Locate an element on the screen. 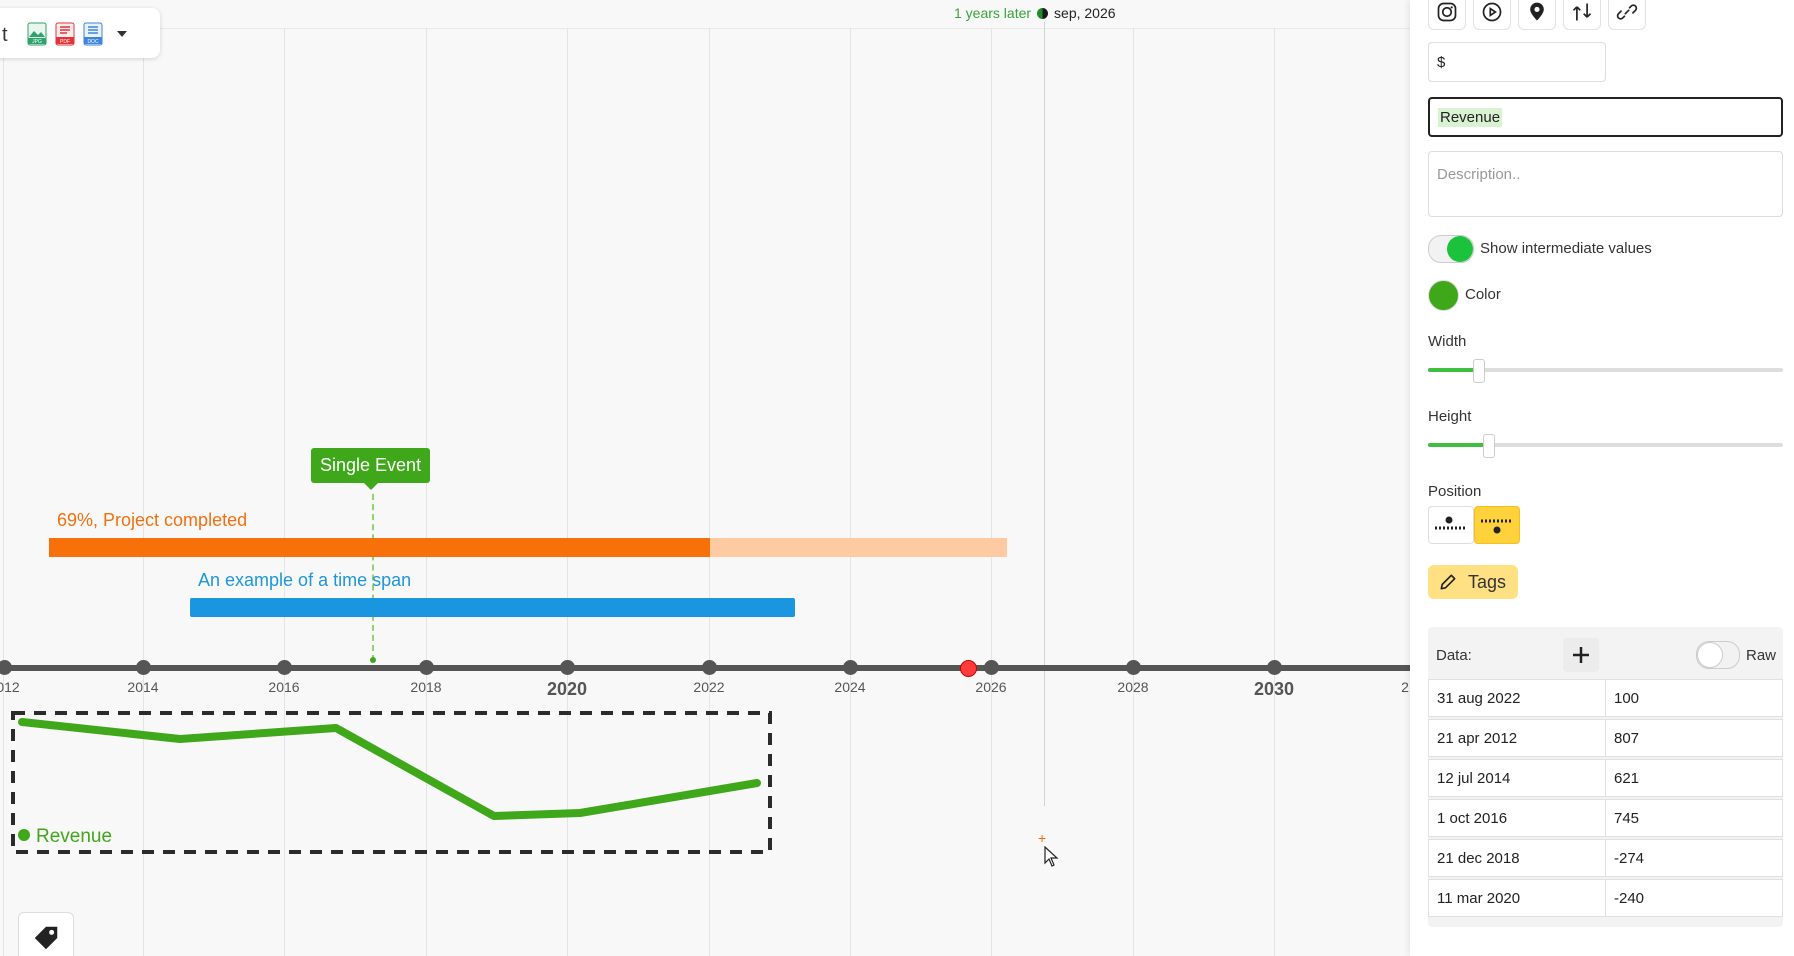 This screenshot has height=956, width=1794. pencil-icon is located at coordinates (1448, 582).